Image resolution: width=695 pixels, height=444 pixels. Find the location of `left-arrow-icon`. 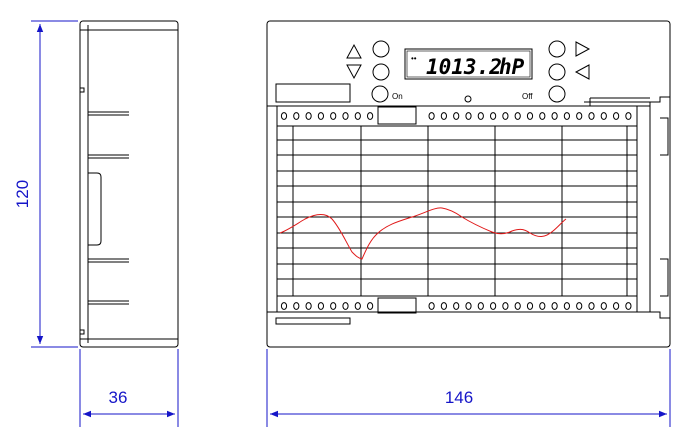

left-arrow-icon is located at coordinates (582, 72).